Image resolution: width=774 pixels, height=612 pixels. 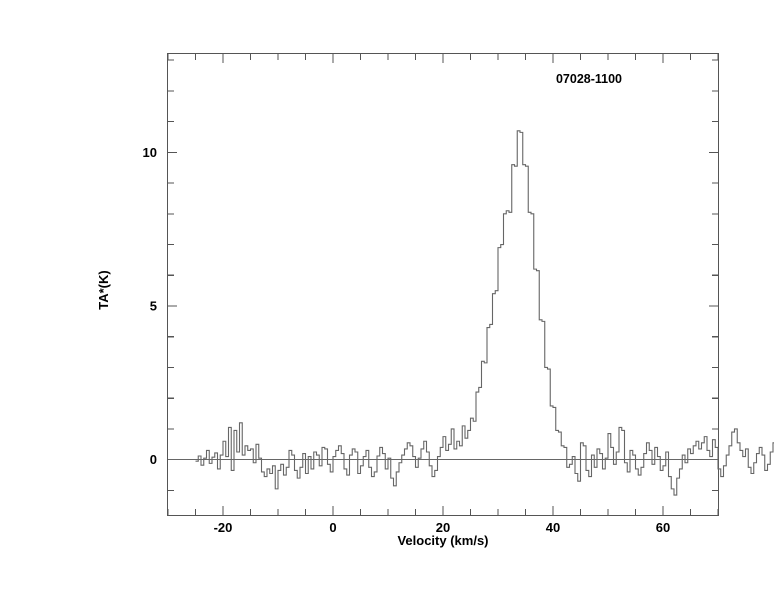 What do you see at coordinates (443, 510) in the screenshot?
I see `x-axis-ticks-bottom` at bounding box center [443, 510].